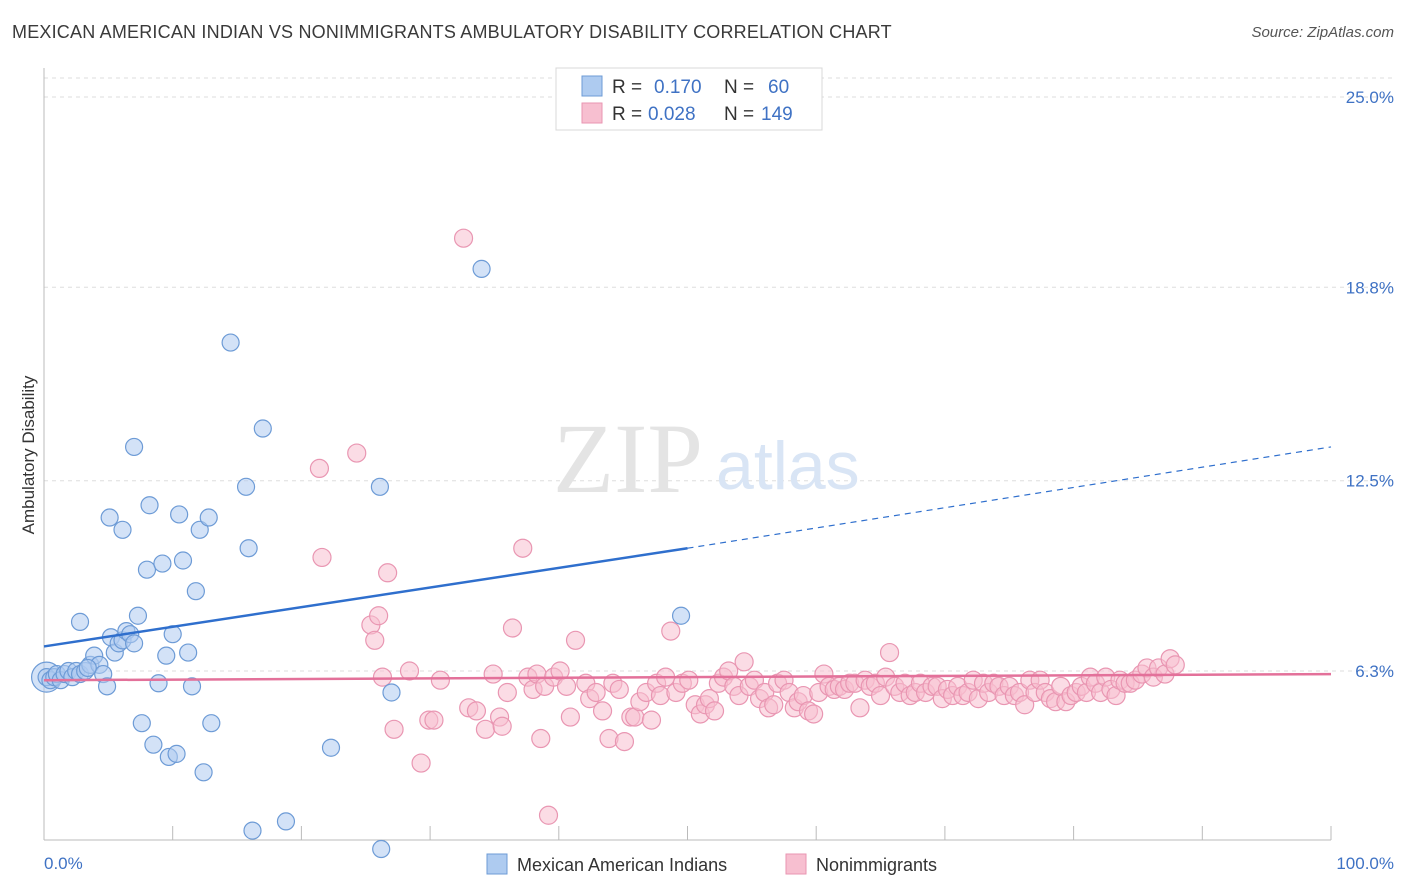  I want to click on legend-r-value-1: 0.170, so click(678, 87).